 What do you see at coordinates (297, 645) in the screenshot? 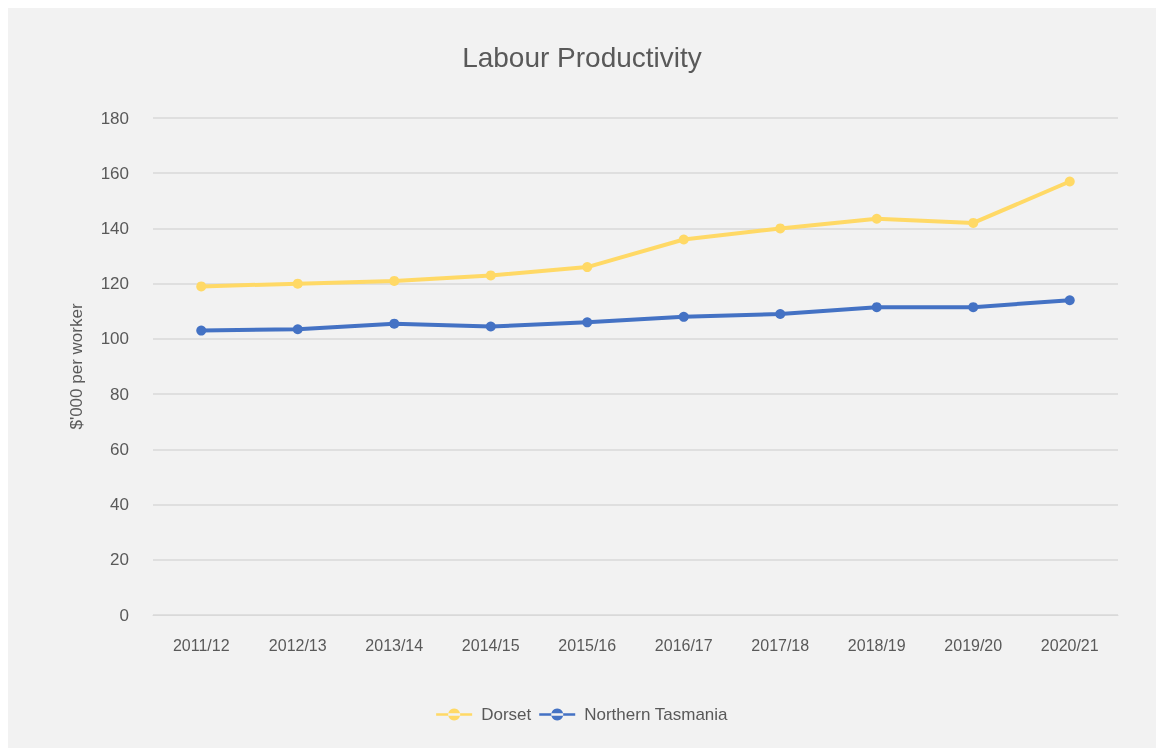
I see `x-tick-label: 2012/13` at bounding box center [297, 645].